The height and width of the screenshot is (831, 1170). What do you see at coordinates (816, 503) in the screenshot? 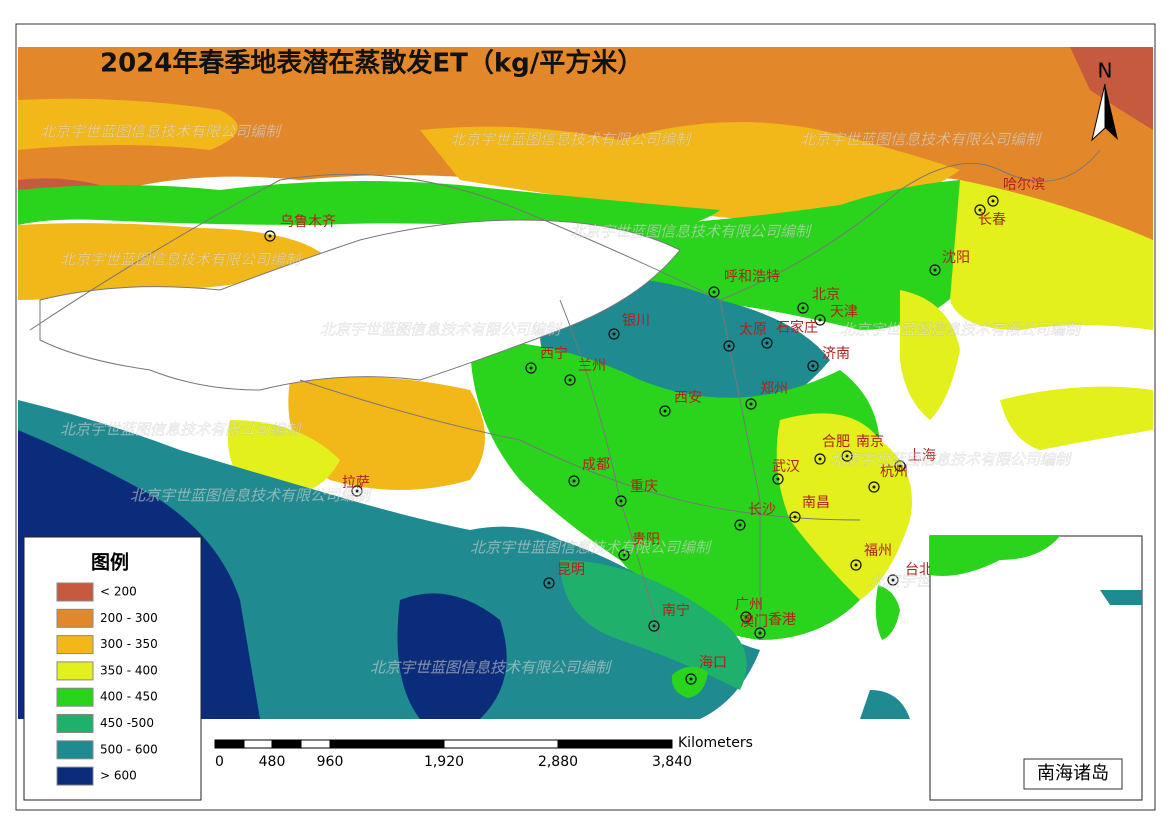
I see `city-label: 南昌` at bounding box center [816, 503].